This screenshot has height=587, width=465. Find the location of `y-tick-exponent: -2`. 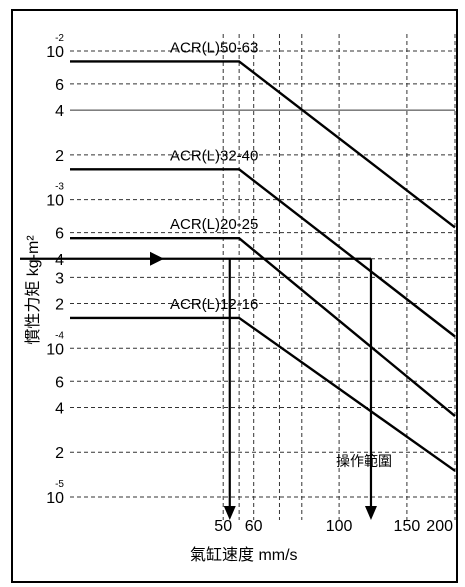

y-tick-exponent: -2 is located at coordinates (59, 38).